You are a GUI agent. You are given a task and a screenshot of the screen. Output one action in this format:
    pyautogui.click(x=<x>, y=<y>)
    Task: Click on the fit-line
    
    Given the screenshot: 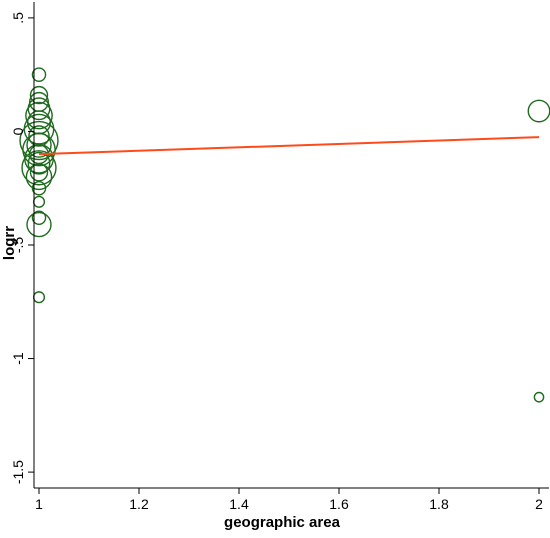 What is the action you would take?
    pyautogui.click(x=289, y=146)
    